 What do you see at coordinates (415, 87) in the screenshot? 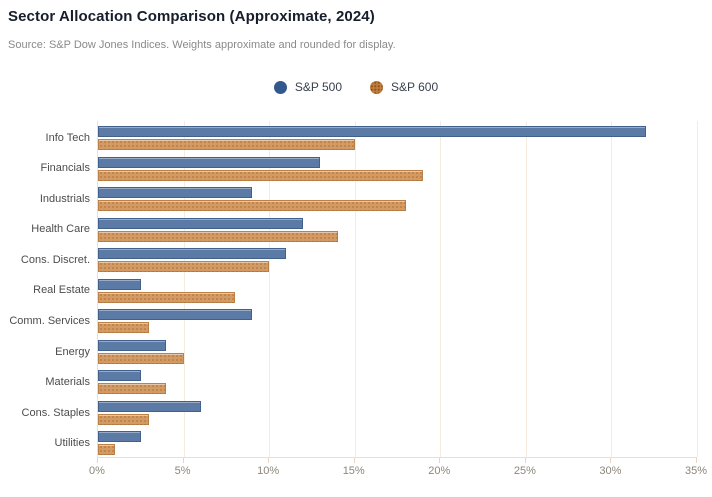
I see `legend-label-sp600: S&P 600` at bounding box center [415, 87].